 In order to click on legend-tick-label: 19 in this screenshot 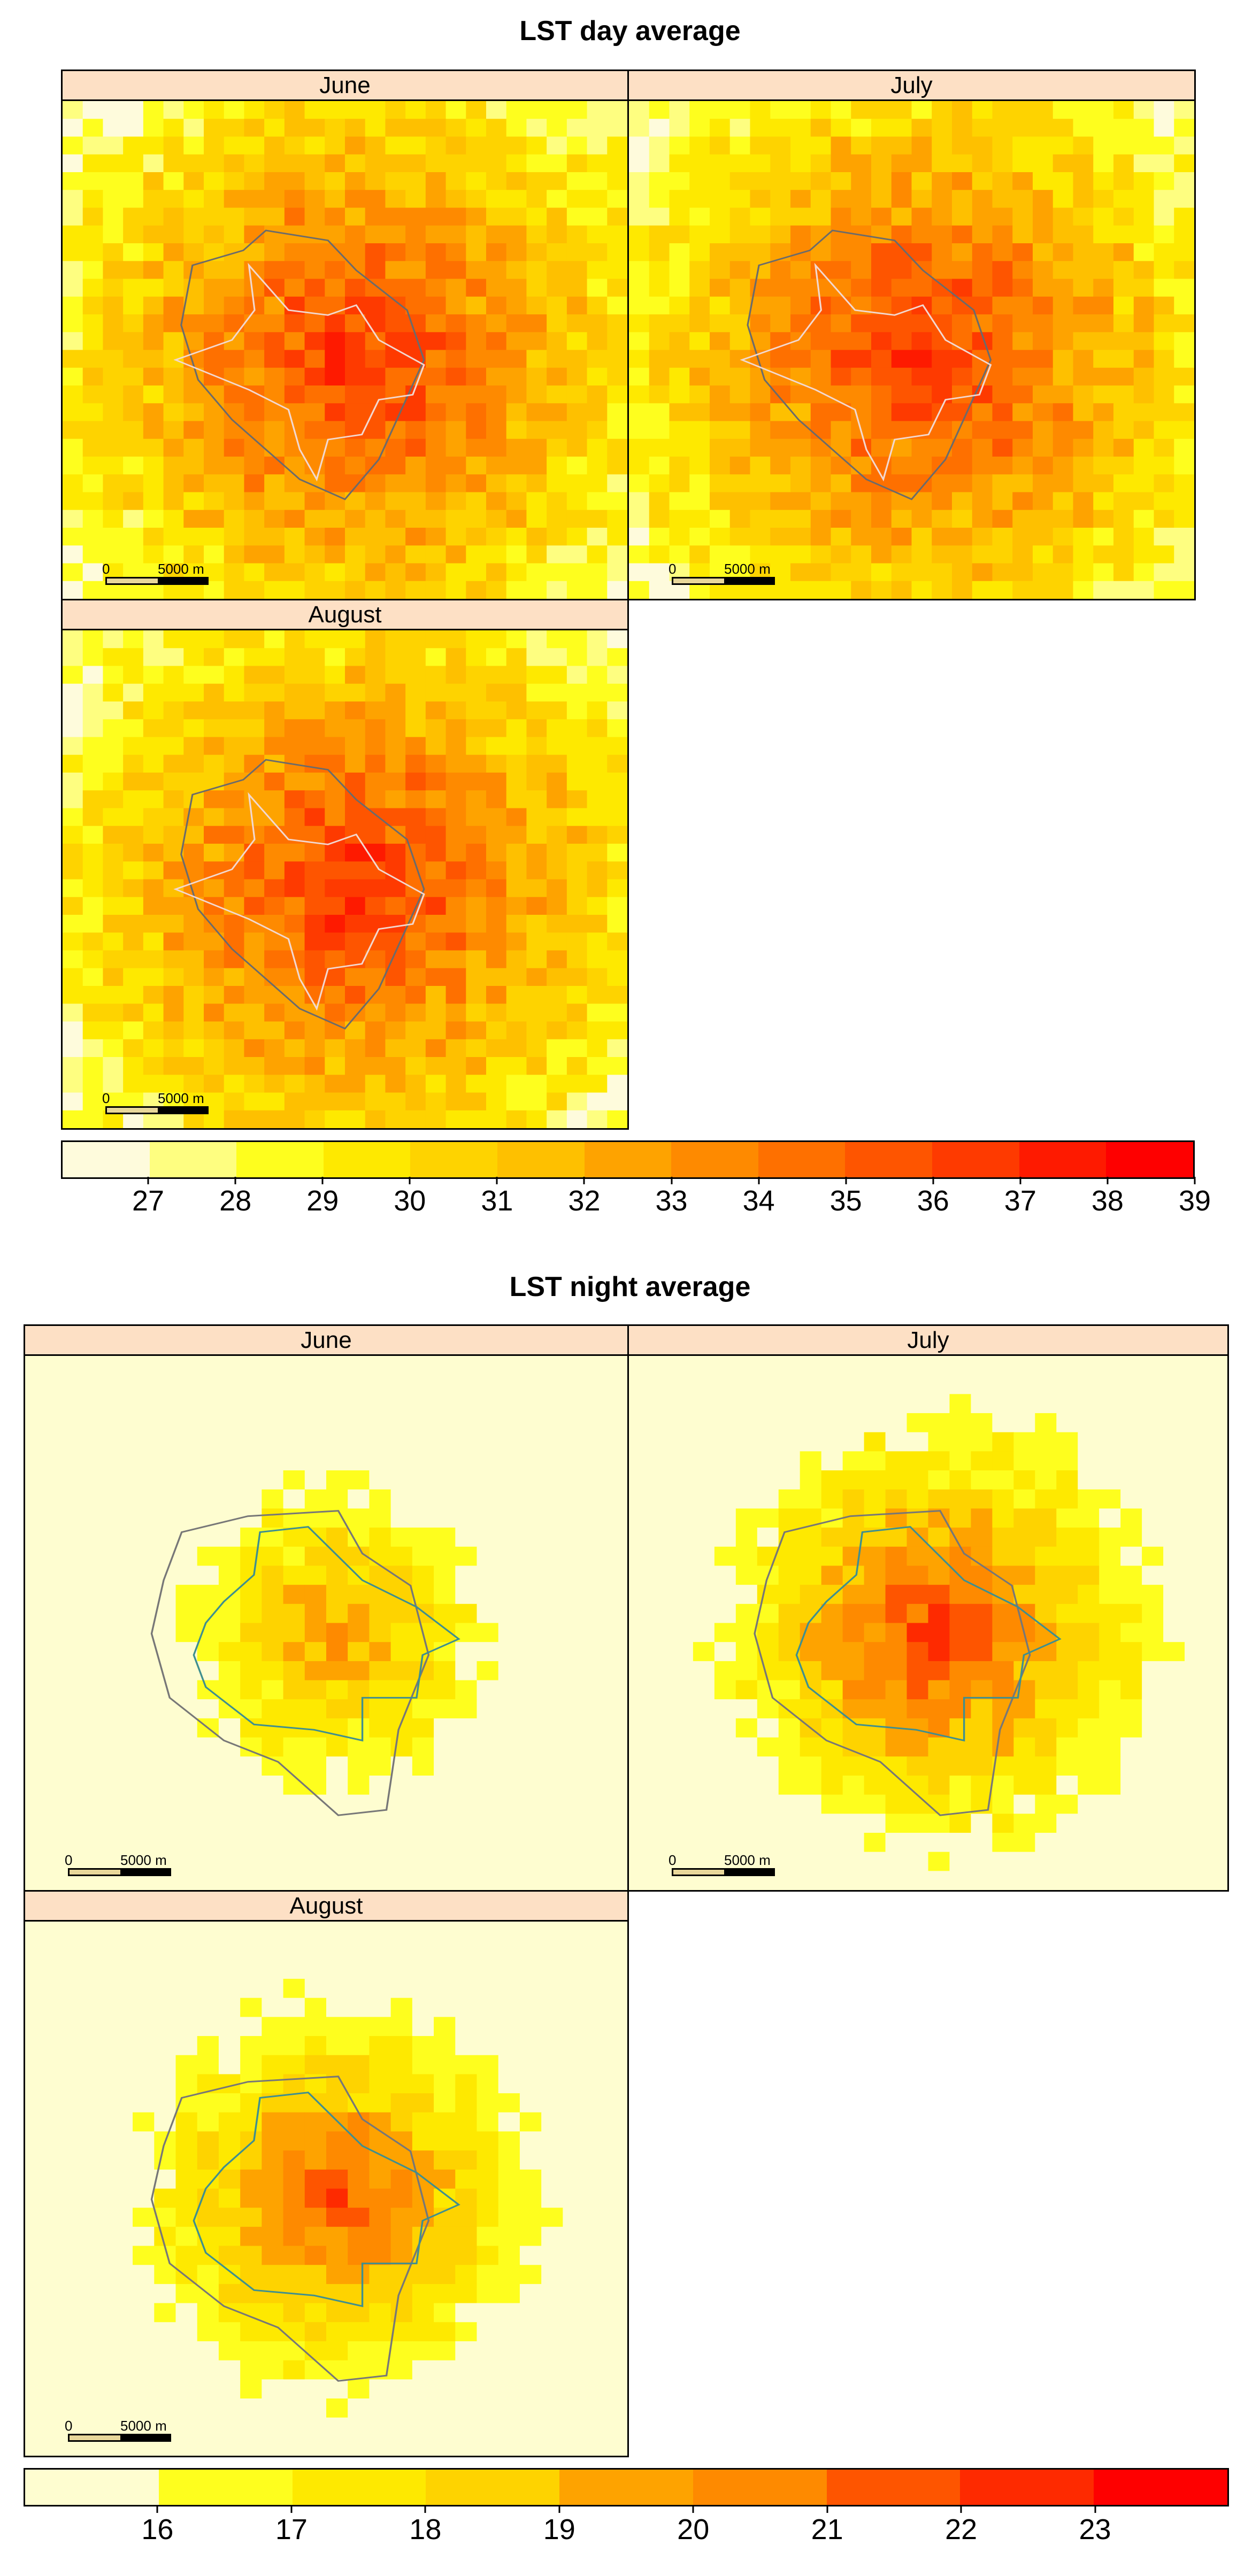, I will do `click(559, 2529)`.